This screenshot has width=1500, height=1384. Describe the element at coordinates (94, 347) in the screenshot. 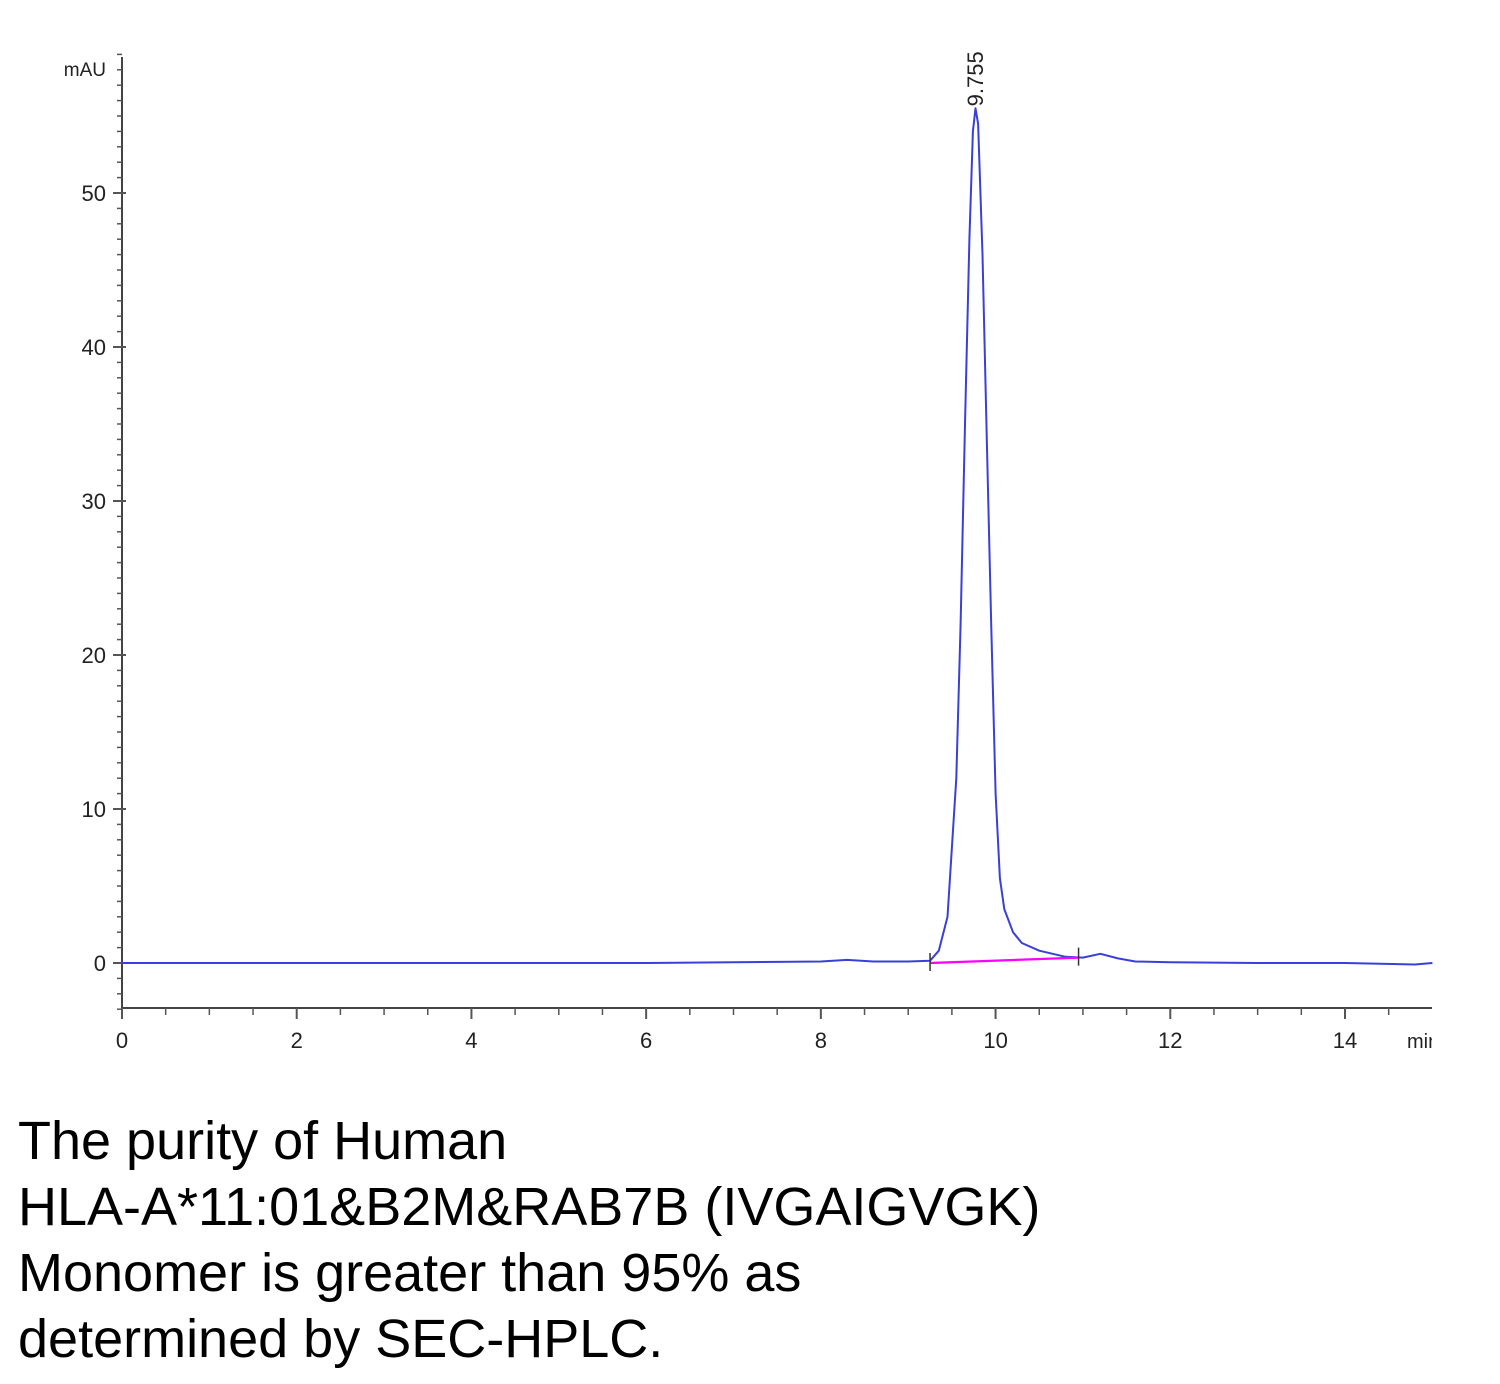

I see `y-tick-label: 40` at that location.